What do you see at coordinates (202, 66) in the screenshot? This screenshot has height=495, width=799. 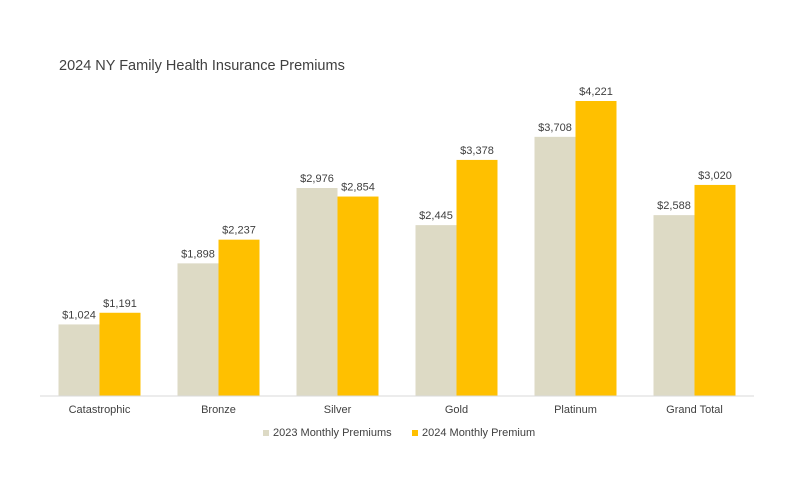 I see `chart-title: 2024 NY Family Health Insurance Premiums` at bounding box center [202, 66].